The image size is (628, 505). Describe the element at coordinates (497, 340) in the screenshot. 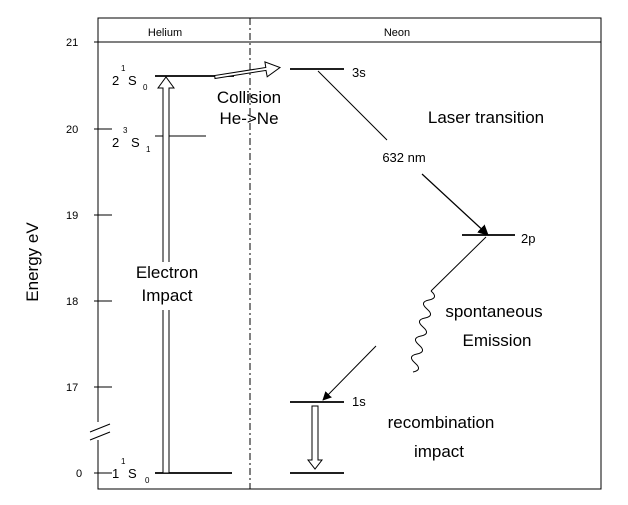

I see `spontaneous-label-line2: Emission` at that location.